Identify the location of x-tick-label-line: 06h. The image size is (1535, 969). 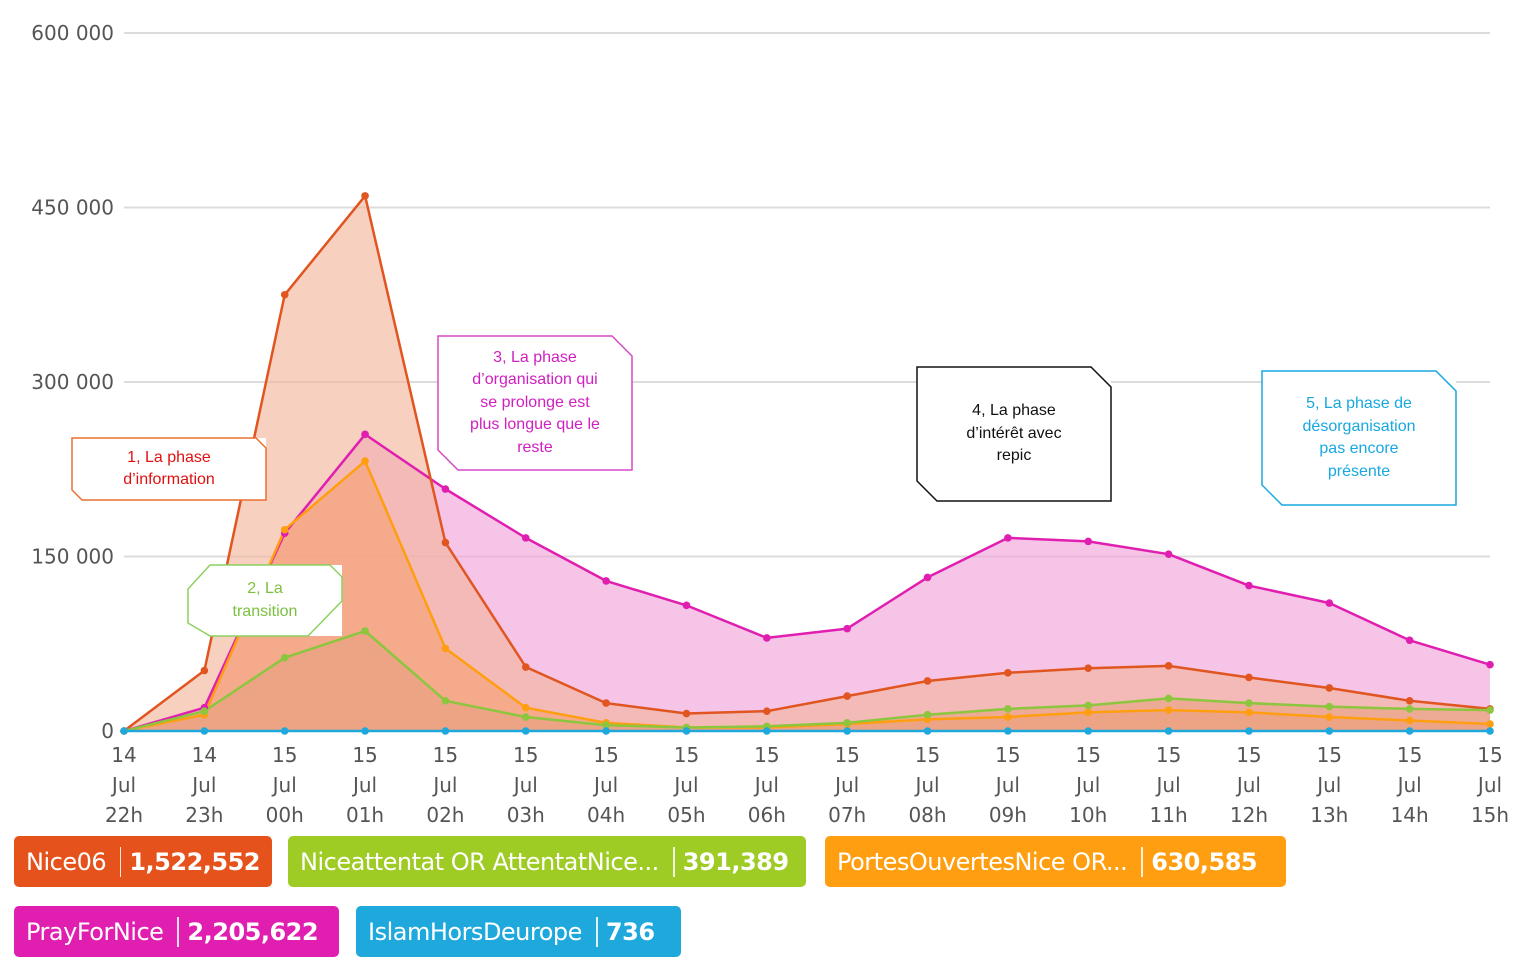
(767, 815).